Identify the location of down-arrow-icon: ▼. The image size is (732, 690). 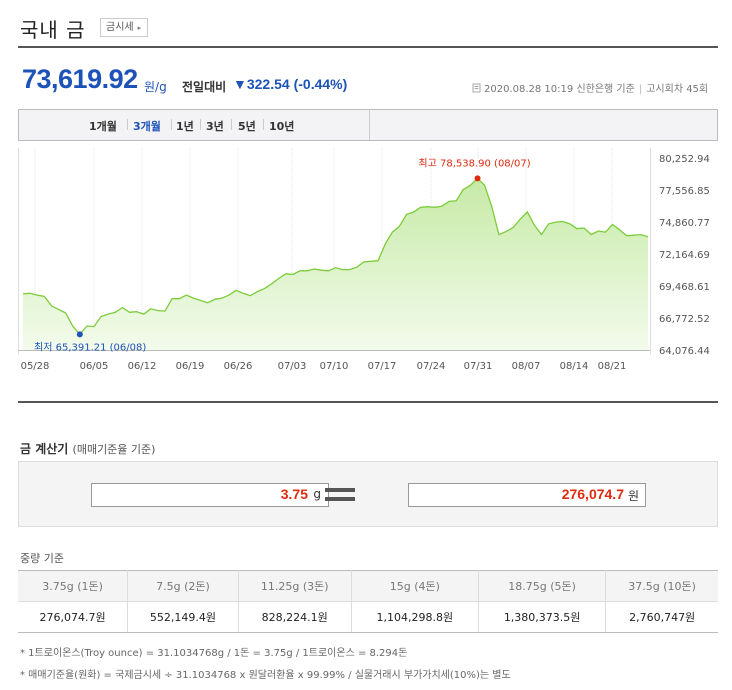
(240, 84).